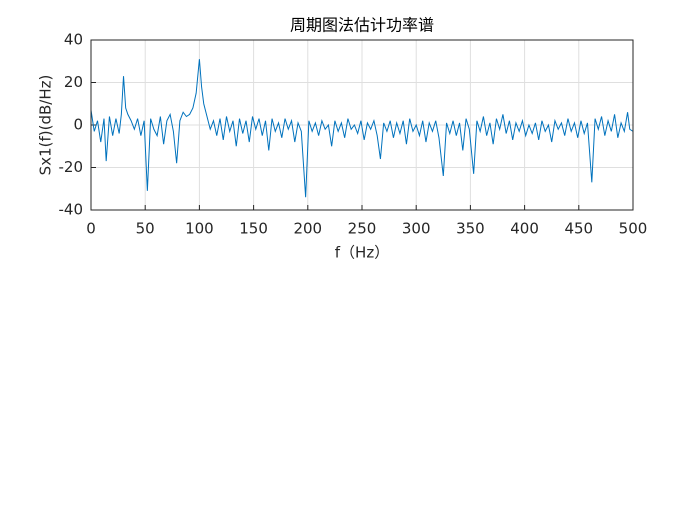 This screenshot has height=525, width=700. I want to click on x-tick-label: 250, so click(362, 229).